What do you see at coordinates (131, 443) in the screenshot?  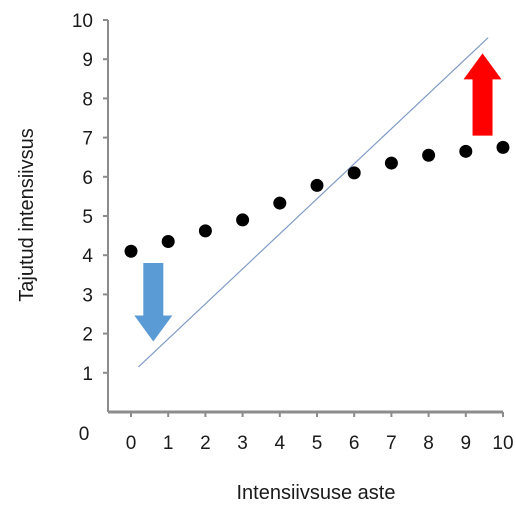 I see `x-tick-label: 0` at bounding box center [131, 443].